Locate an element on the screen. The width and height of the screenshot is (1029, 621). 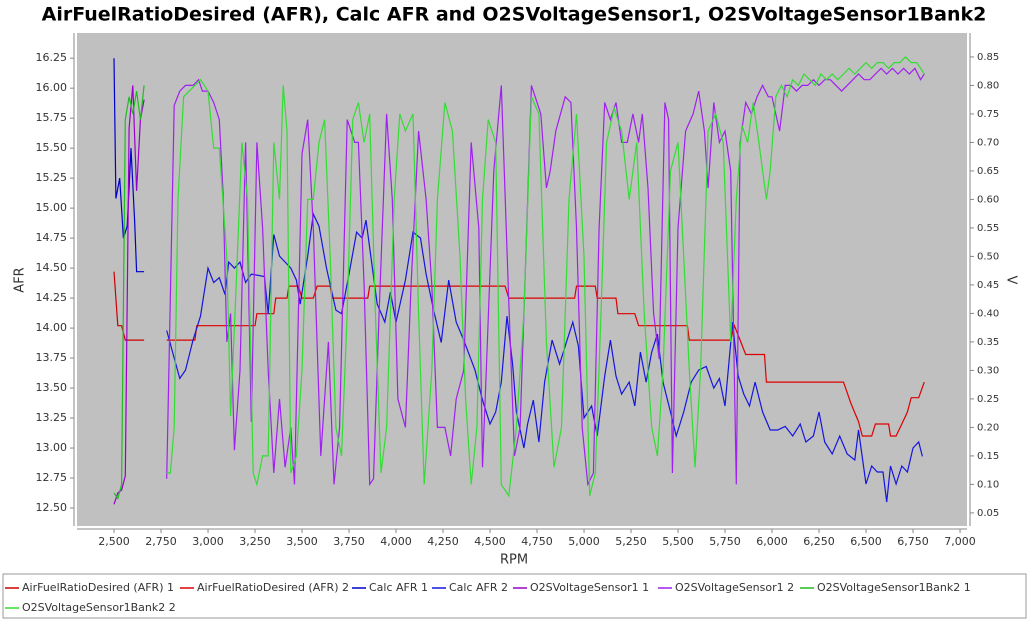
legend-label: O2SVoltageSensor1 2 is located at coordinates (734, 587).